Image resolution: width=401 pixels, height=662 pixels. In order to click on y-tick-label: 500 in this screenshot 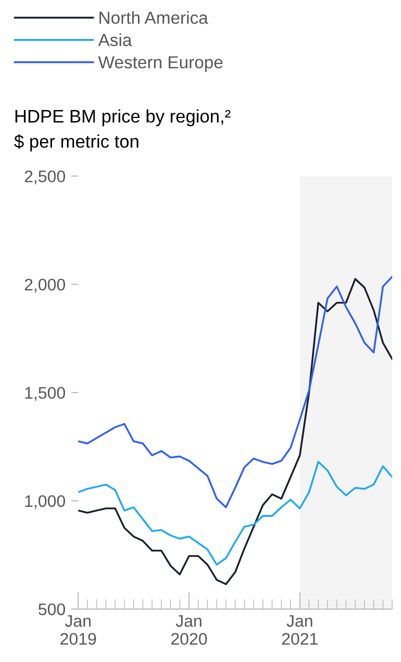, I will do `click(52, 609)`.